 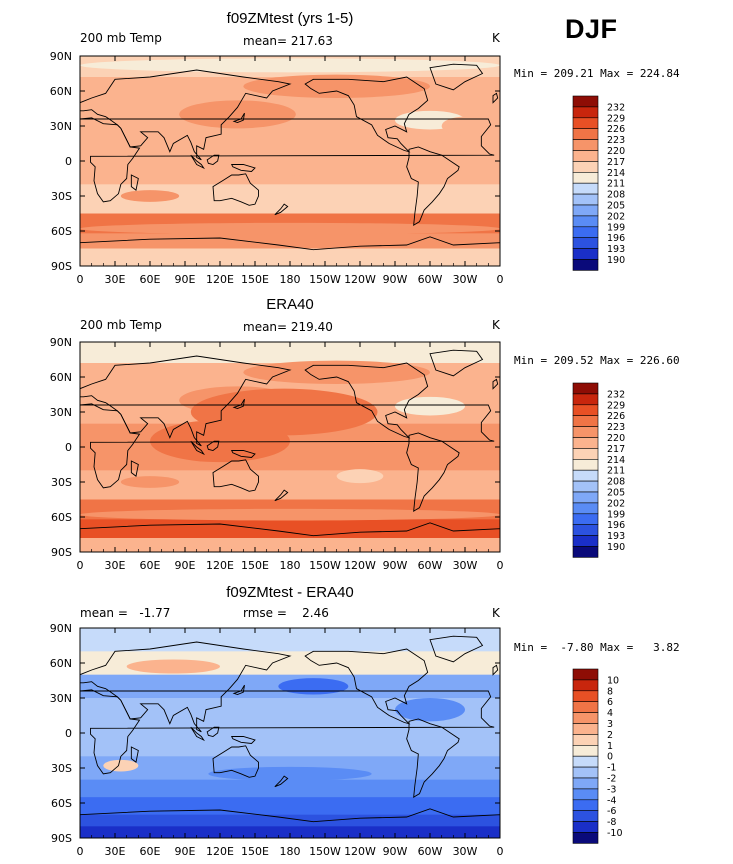 What do you see at coordinates (125, 613) in the screenshot?
I see `panel-3-left-label: mean = -1.77` at bounding box center [125, 613].